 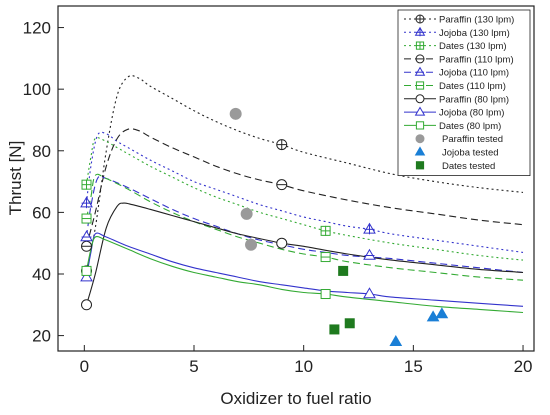 I want to click on legend-label: Dates (130 lpm), so click(x=473, y=46).